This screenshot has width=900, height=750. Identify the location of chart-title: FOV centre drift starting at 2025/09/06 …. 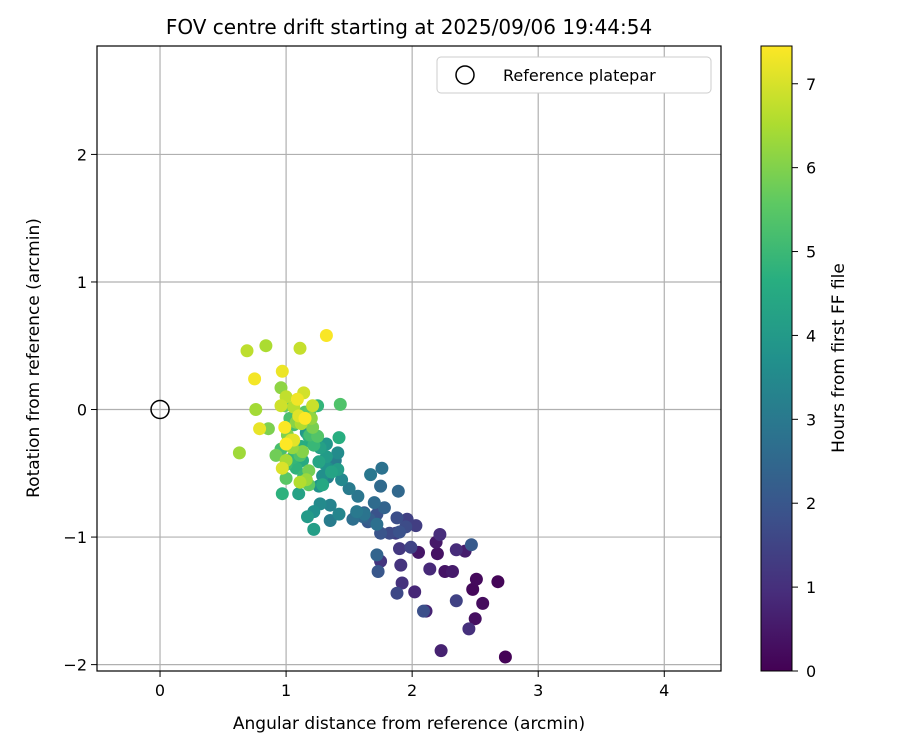
(409, 27).